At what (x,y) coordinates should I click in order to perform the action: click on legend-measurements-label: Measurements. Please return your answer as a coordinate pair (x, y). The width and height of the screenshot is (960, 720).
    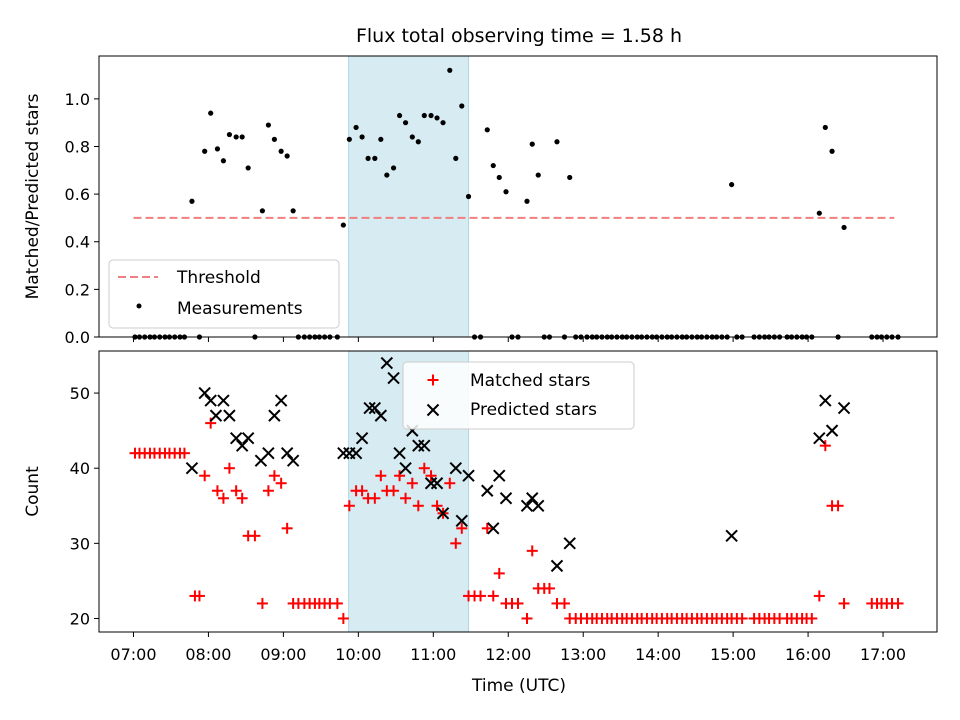
    Looking at the image, I should click on (240, 309).